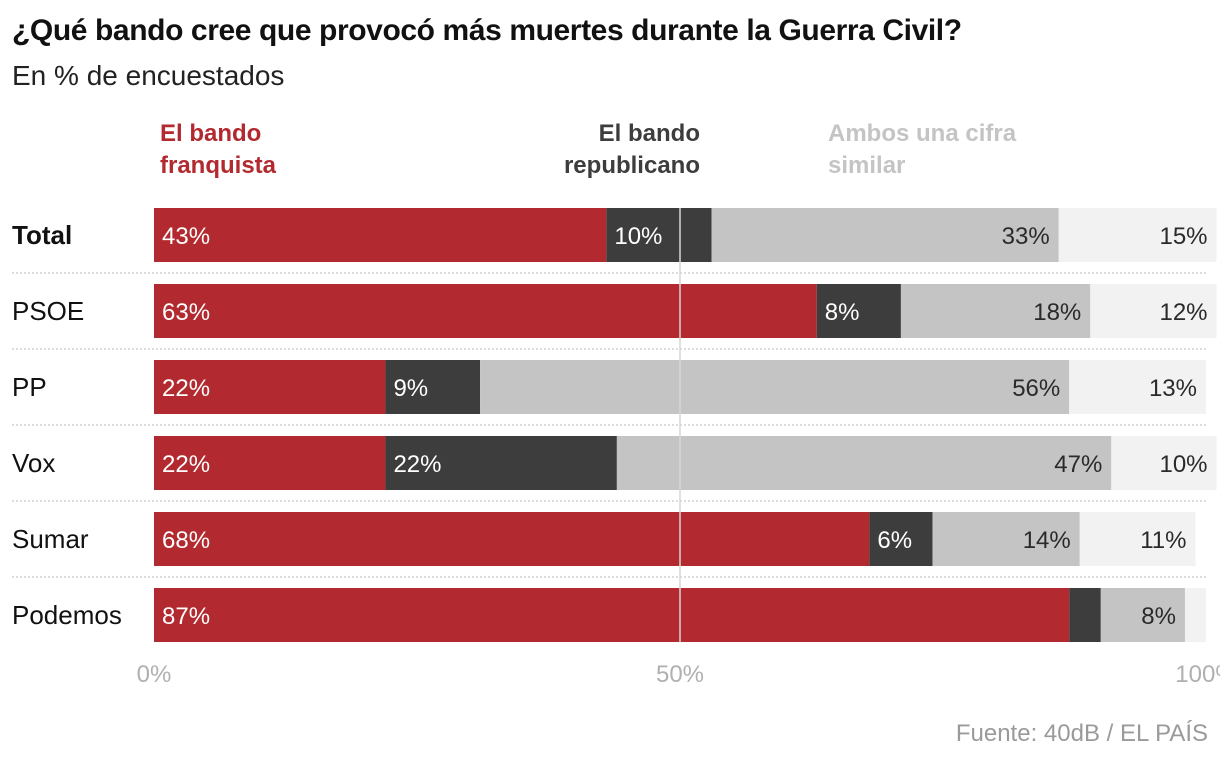 The image size is (1220, 764). Describe the element at coordinates (154, 674) in the screenshot. I see `x-tick-label-0: 0%` at that location.